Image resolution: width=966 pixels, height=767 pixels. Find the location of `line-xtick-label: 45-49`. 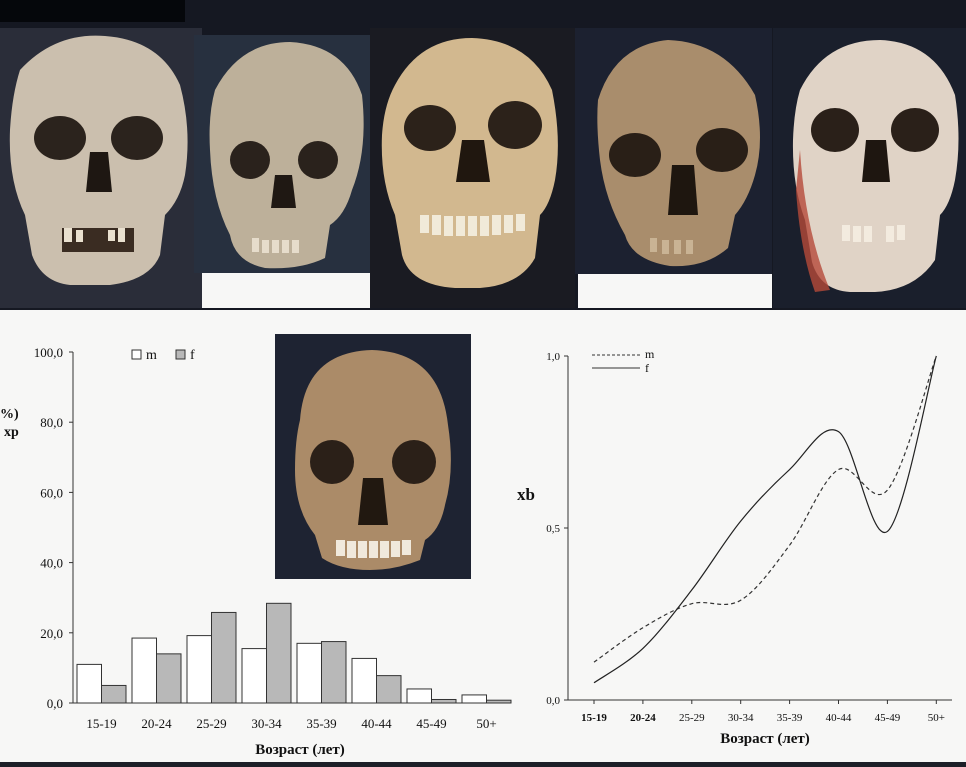

line-xtick-label: 45-49 is located at coordinates (888, 718).